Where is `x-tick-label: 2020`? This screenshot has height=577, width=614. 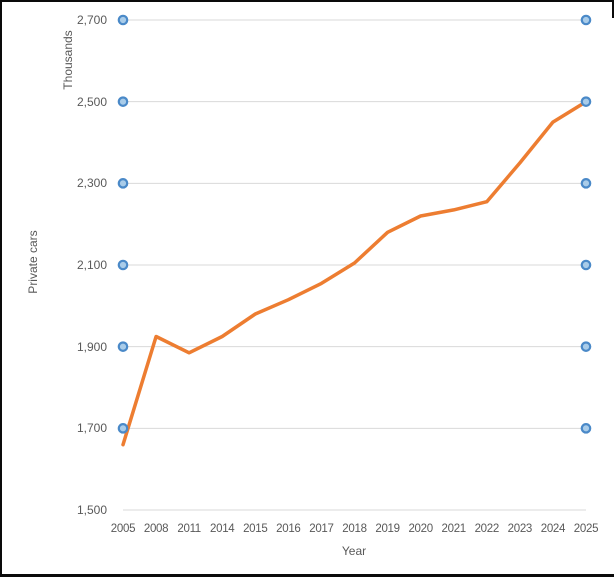 x-tick-label: 2020 is located at coordinates (420, 529).